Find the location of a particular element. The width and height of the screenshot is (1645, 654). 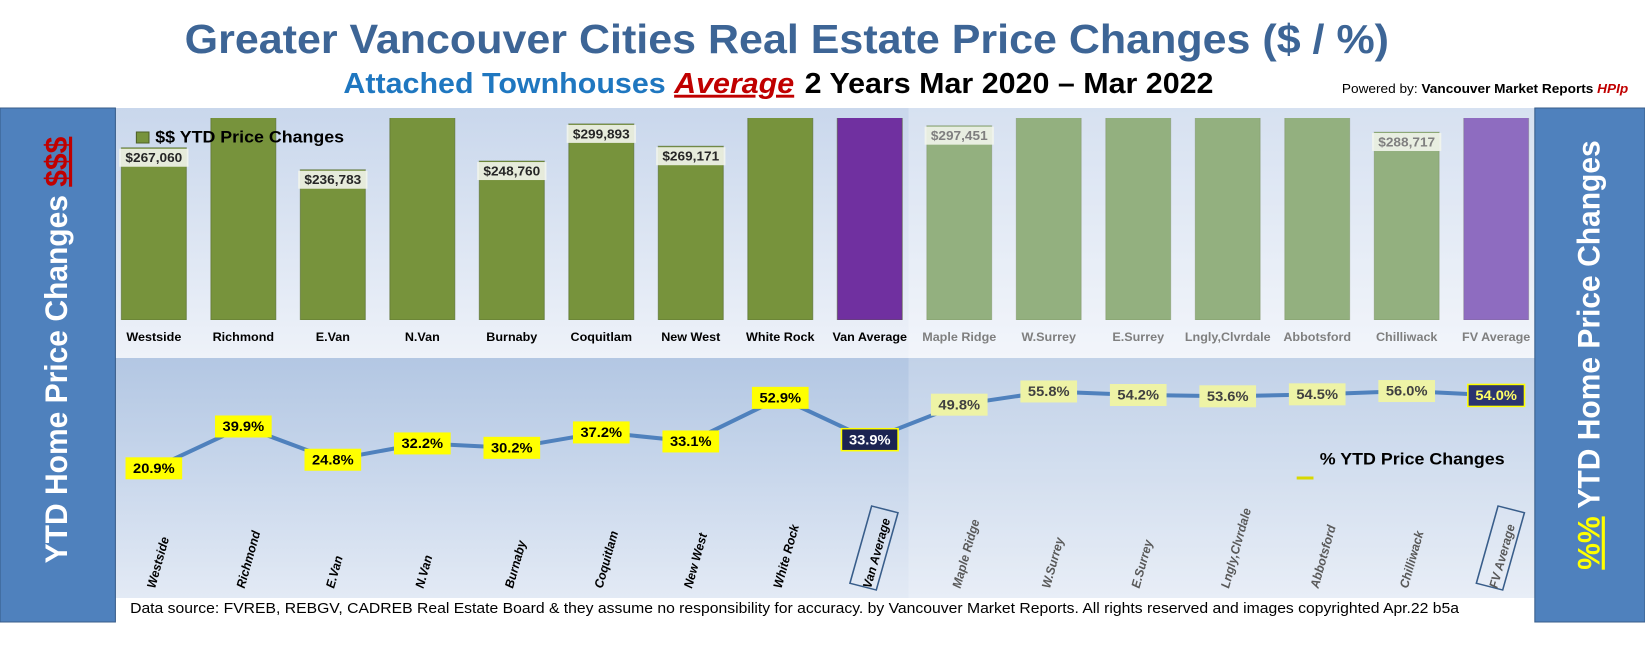

value-label: 52.9% is located at coordinates (780, 399).